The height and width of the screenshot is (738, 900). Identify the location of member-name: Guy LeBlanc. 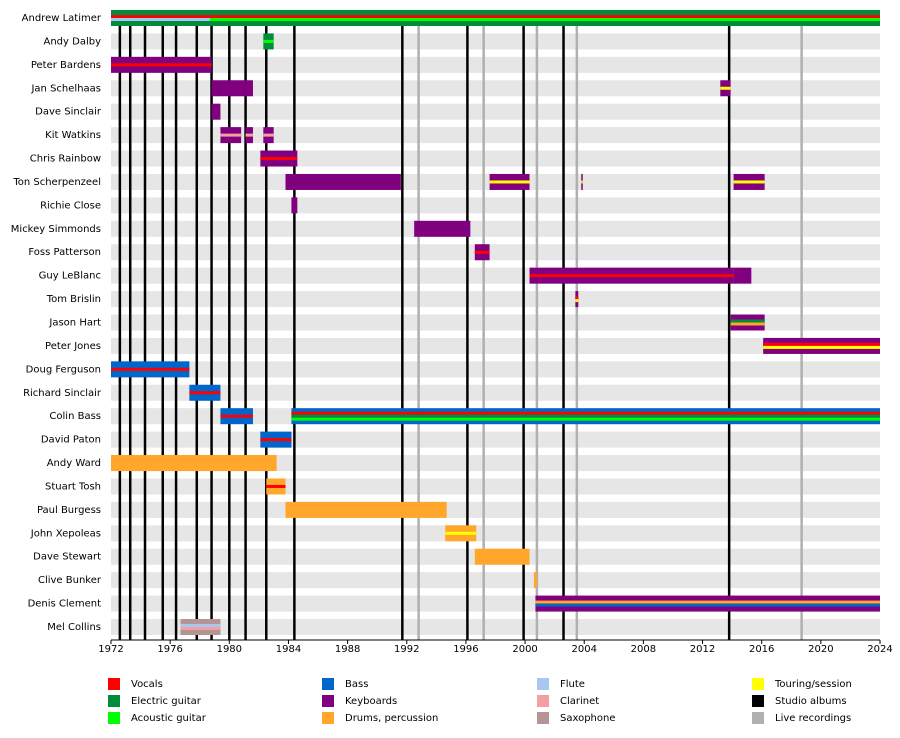
(70, 276).